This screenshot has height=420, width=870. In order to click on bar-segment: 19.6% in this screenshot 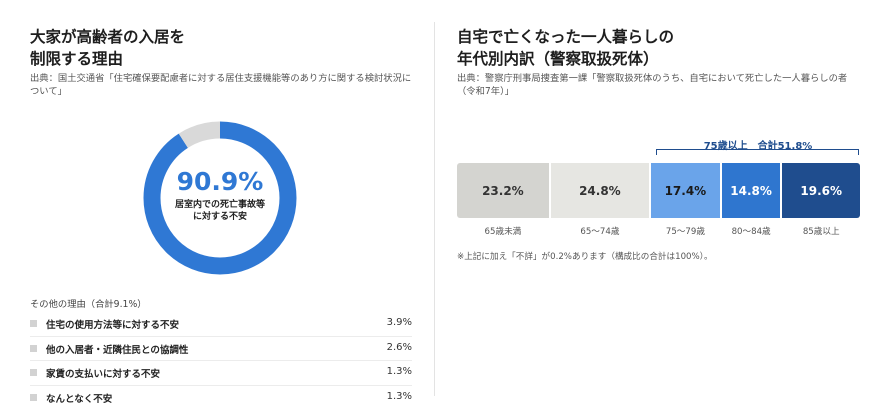, I will do `click(821, 190)`.